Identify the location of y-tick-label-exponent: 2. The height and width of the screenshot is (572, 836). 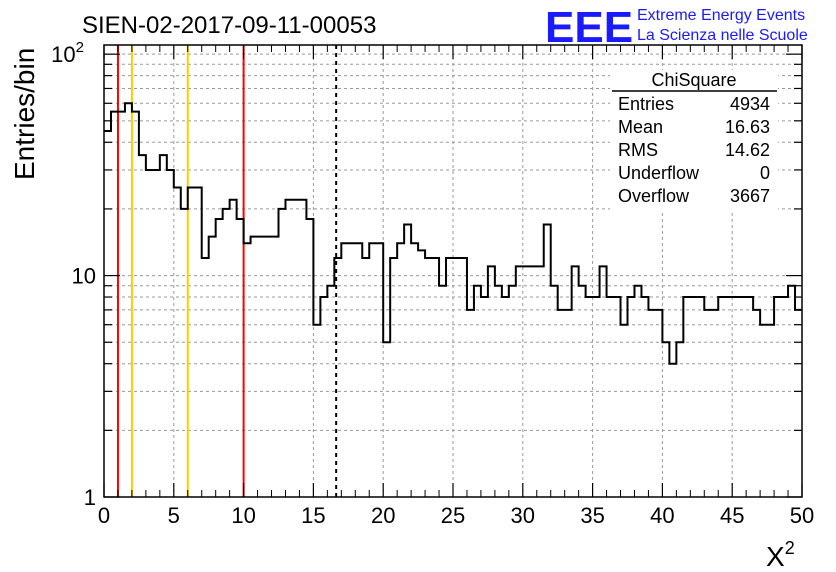
(80, 47).